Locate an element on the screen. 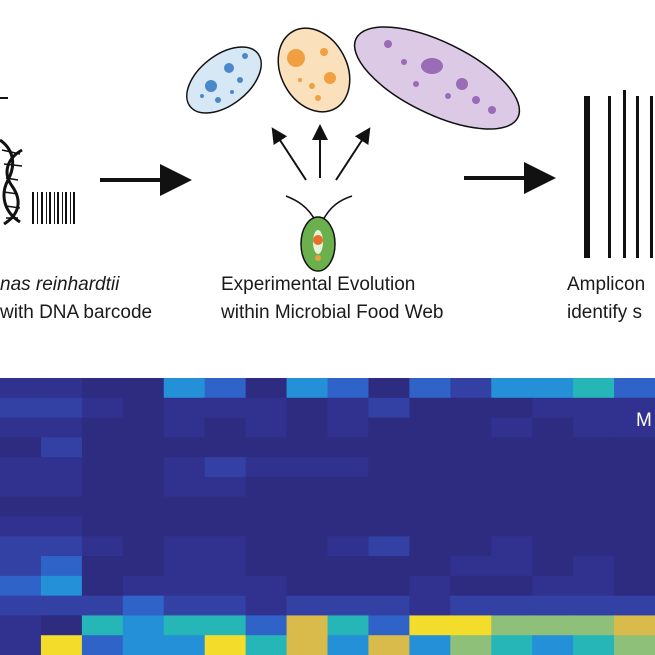 Image resolution: width=655 pixels, height=655 pixels. algae-cell-icon is located at coordinates (319, 233).